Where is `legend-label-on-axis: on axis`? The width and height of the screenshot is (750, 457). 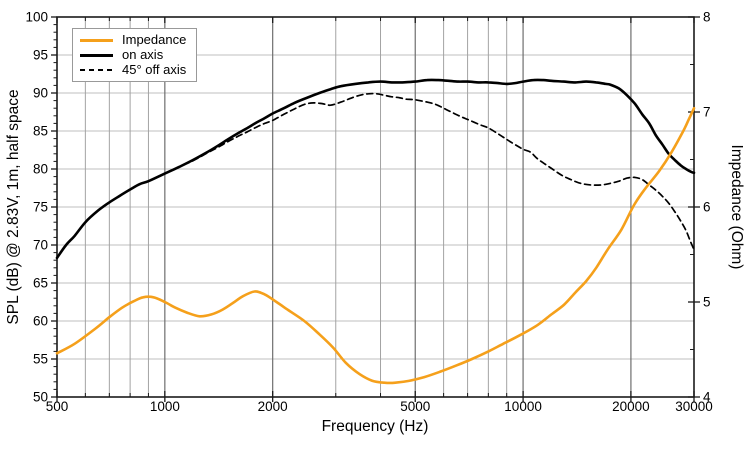 legend-label-on-axis: on axis is located at coordinates (143, 54).